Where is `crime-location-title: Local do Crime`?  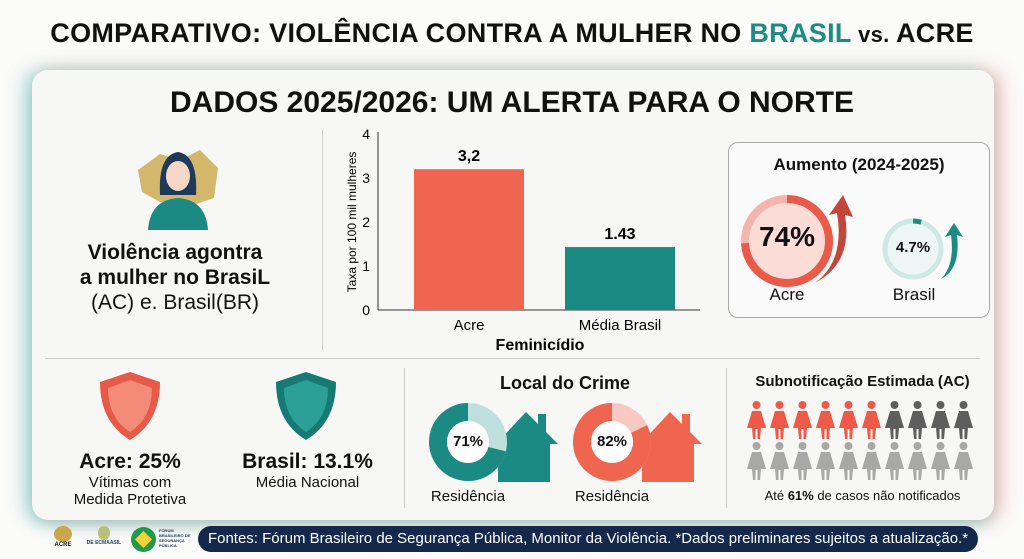 crime-location-title: Local do Crime is located at coordinates (565, 383).